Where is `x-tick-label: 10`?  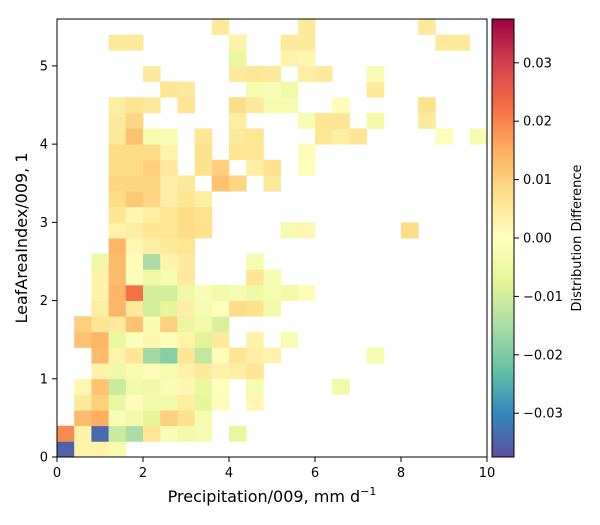
x-tick-label: 10 is located at coordinates (487, 473).